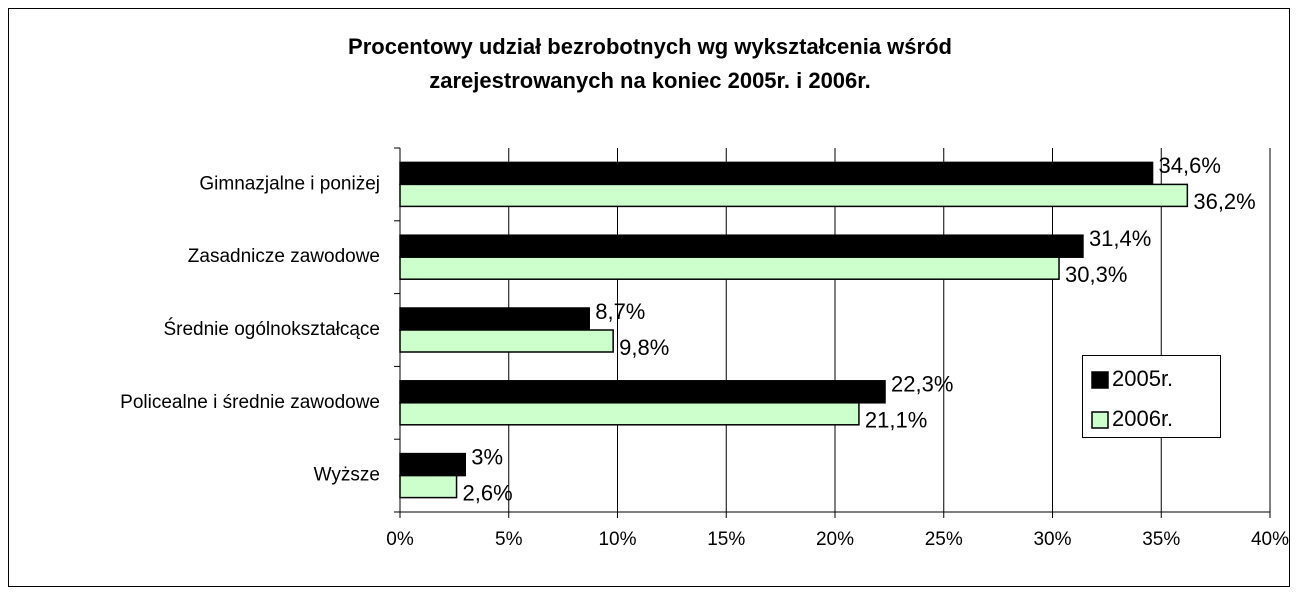  What do you see at coordinates (944, 539) in the screenshot?
I see `x-tick-label: 25%` at bounding box center [944, 539].